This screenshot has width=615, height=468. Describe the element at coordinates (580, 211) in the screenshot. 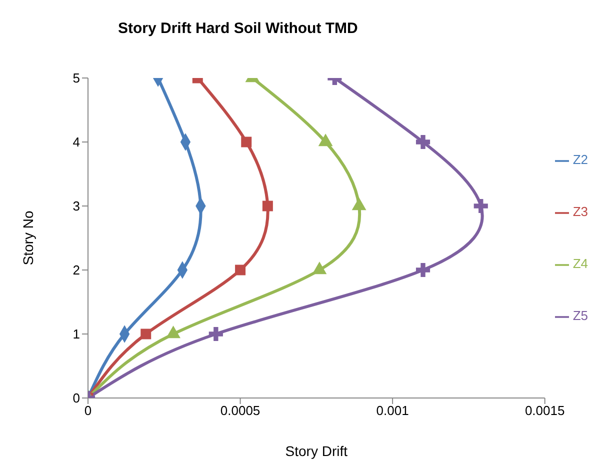

I see `legend-label: Z3` at that location.